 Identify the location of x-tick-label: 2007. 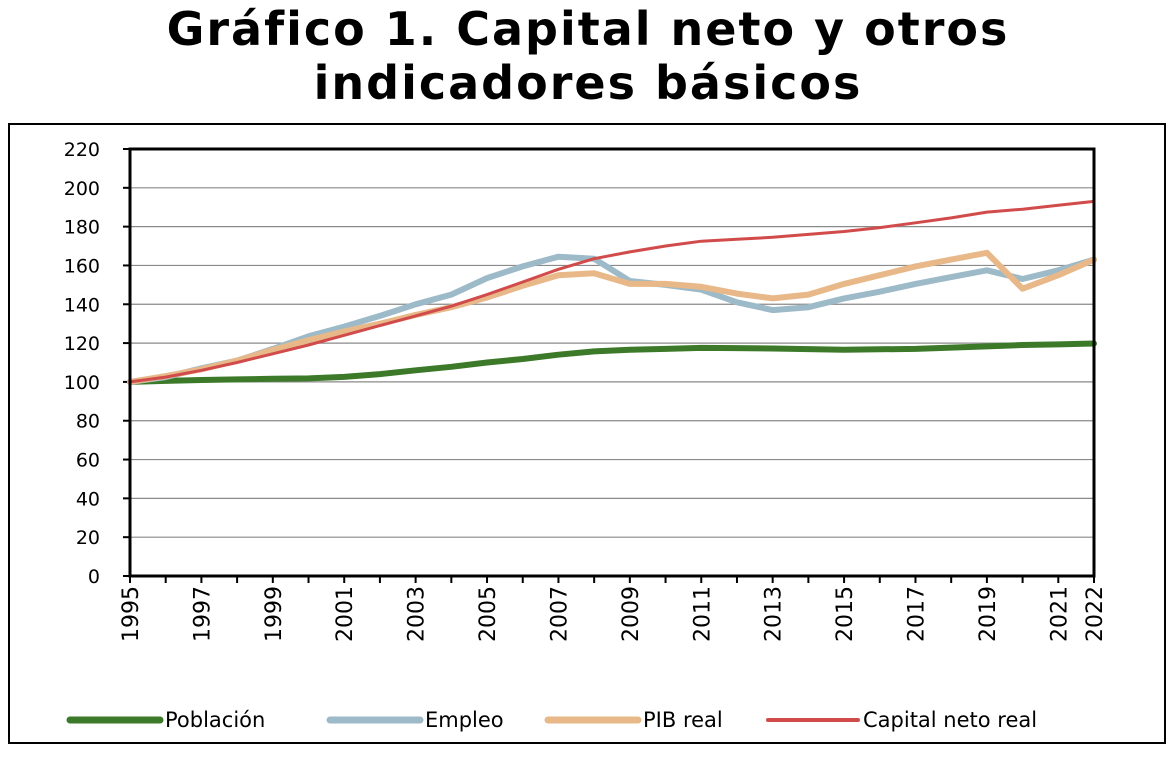
(559, 614).